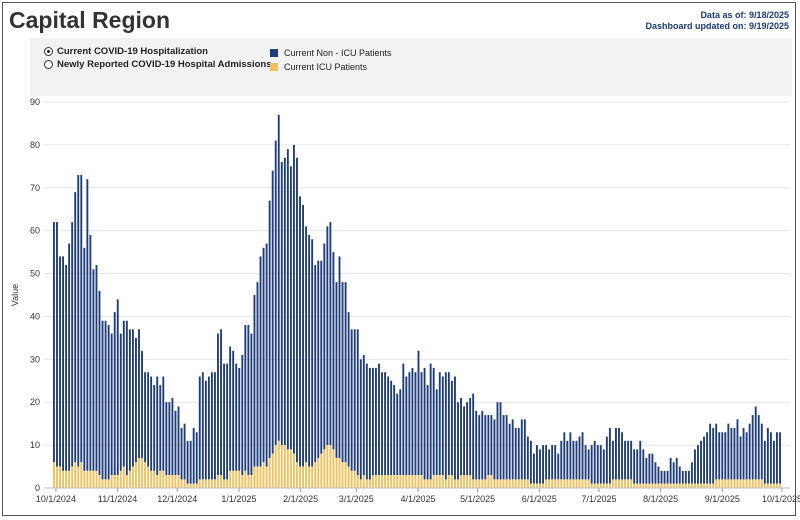 This screenshot has height=520, width=800. Describe the element at coordinates (35, 145) in the screenshot. I see `y-tick-label: 80` at that location.